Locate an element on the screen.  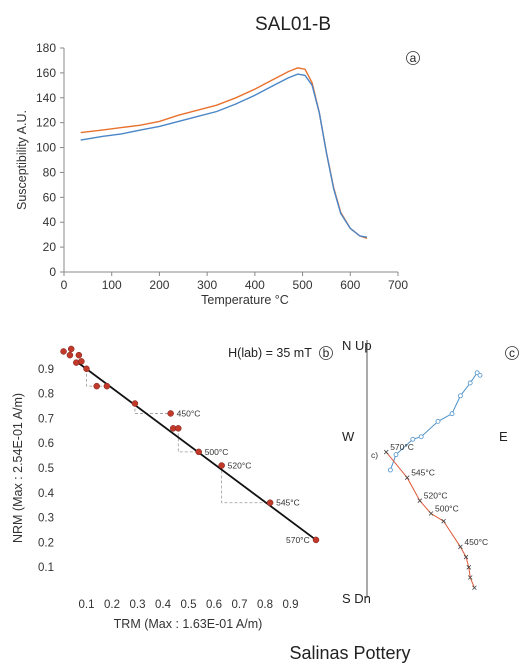
x-tick-label: 0.7 is located at coordinates (240, 605).